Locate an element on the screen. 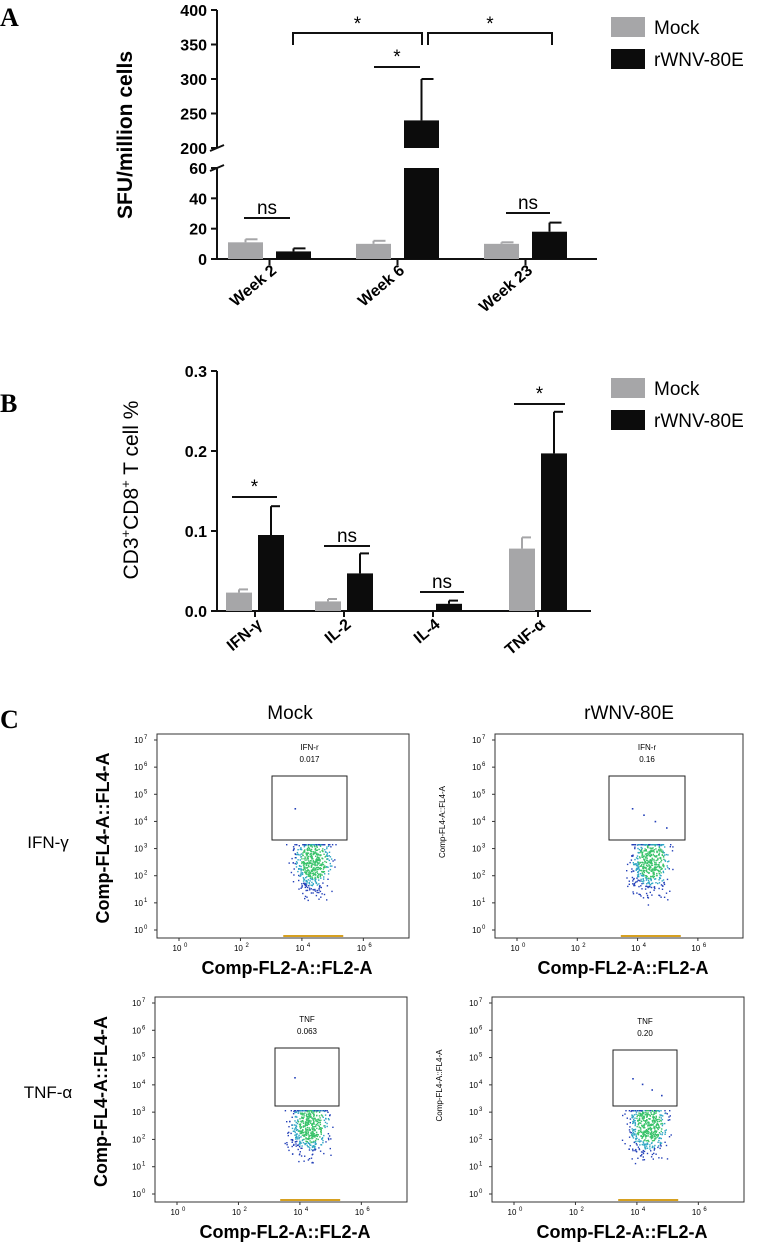 This screenshot has width=779, height=1254. flow-xlabel: Comp-FL2-A::FL2-A is located at coordinates (622, 1232).